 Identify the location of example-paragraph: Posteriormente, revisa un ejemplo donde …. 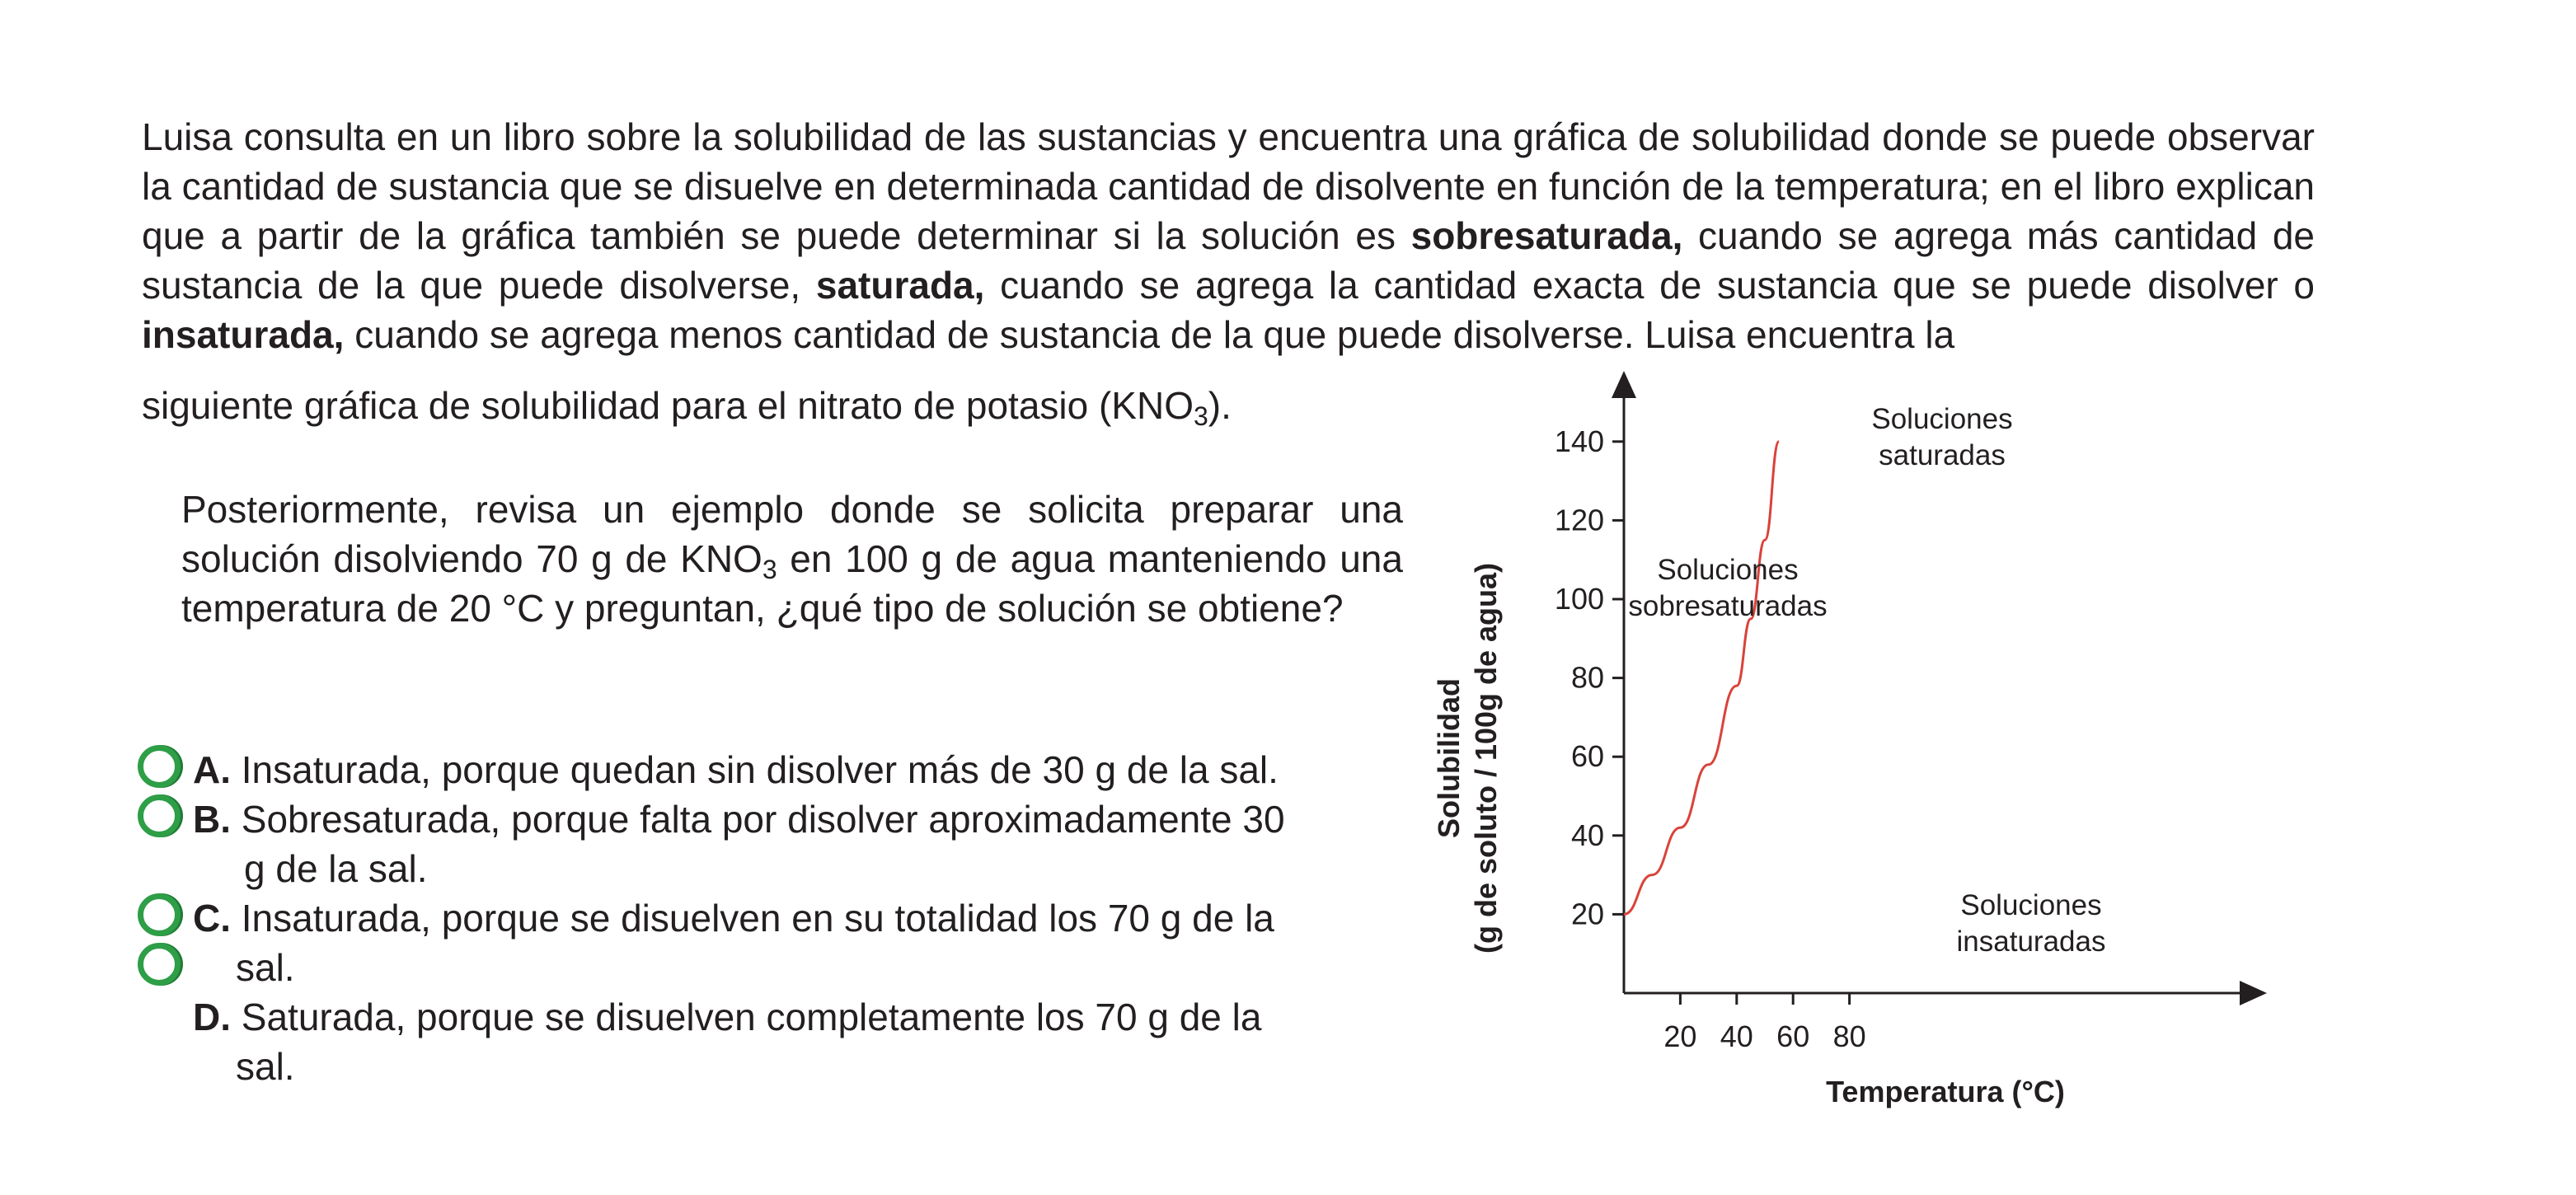
(792, 559).